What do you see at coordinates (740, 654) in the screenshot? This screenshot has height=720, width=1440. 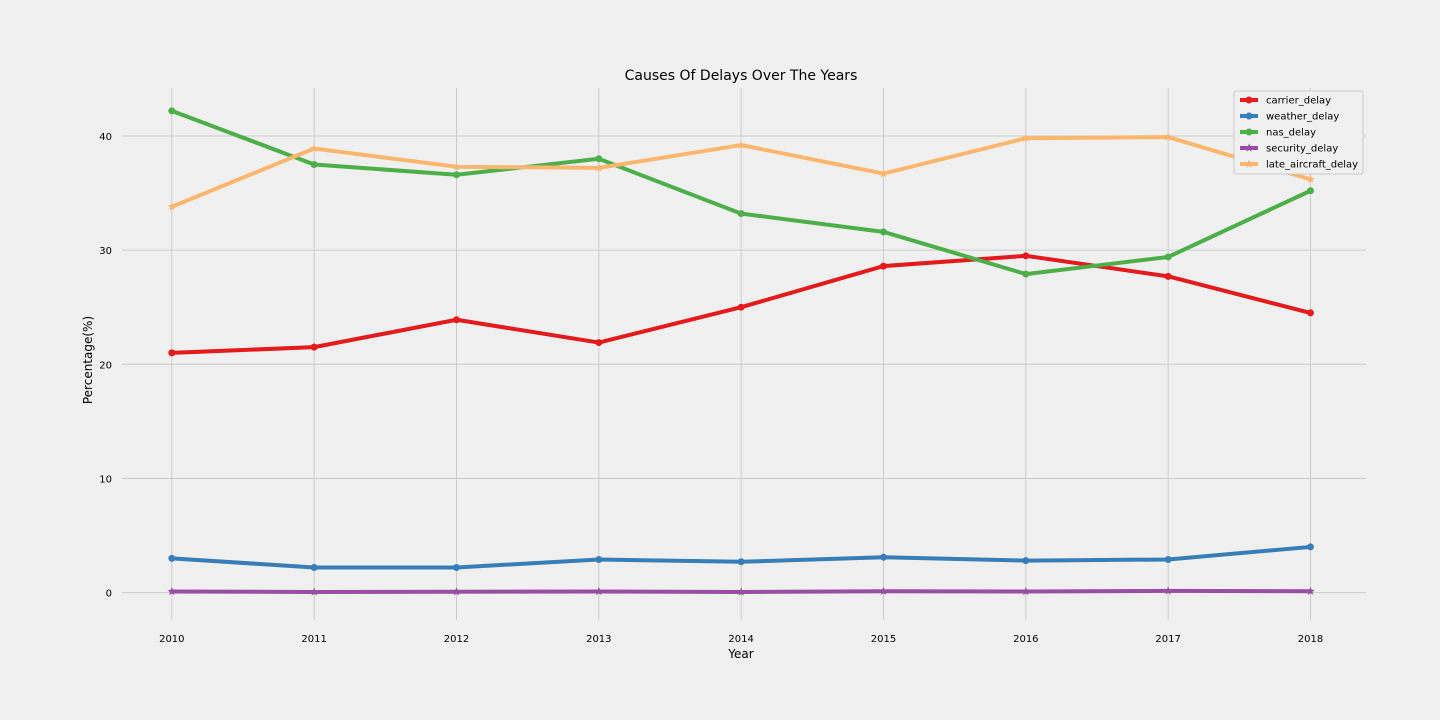 I see `x-axis-label: Year` at bounding box center [740, 654].